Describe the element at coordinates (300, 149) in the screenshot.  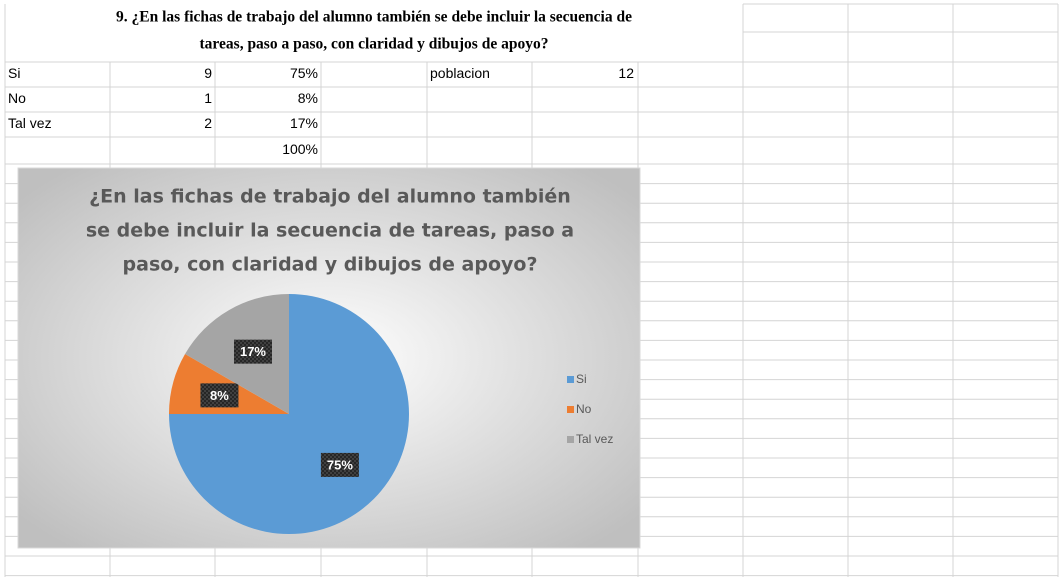
I see `cell-total: 100%` at that location.